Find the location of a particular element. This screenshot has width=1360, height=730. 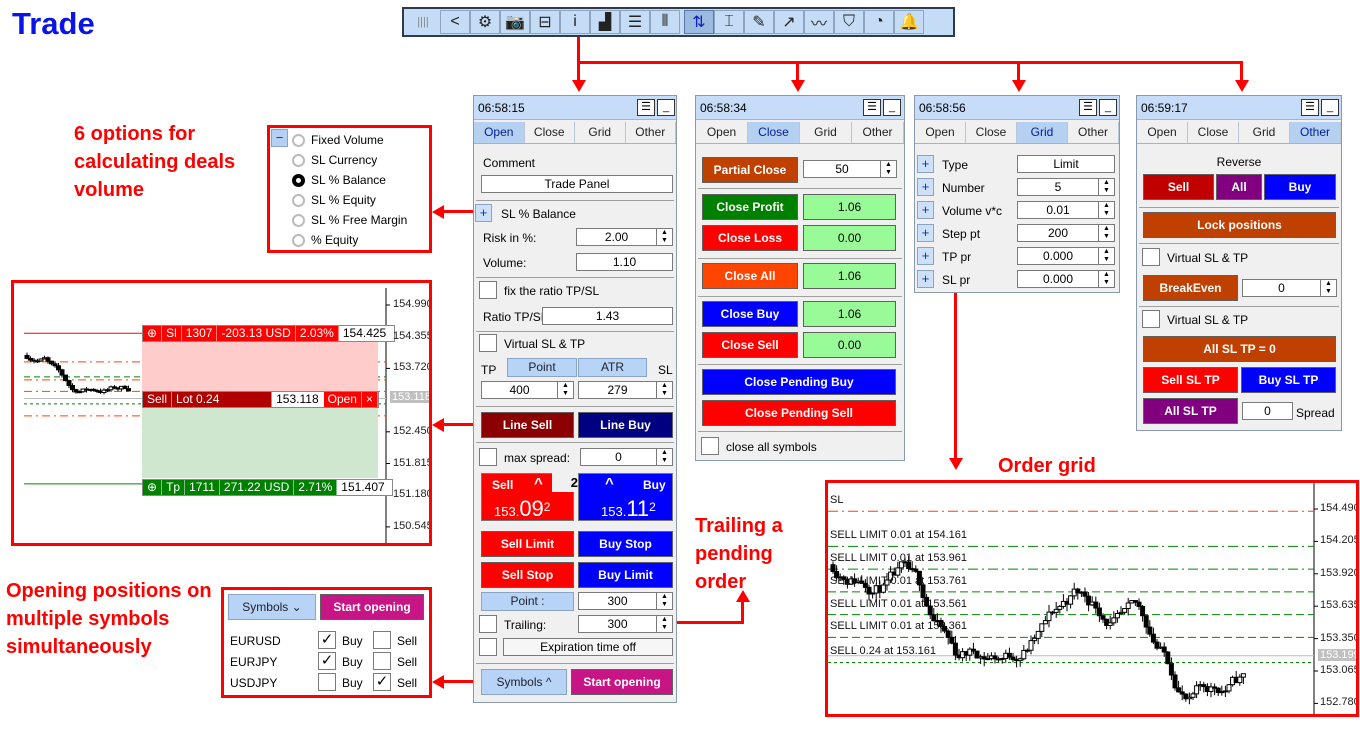

partial-close-button: Partial Close is located at coordinates (750, 170).